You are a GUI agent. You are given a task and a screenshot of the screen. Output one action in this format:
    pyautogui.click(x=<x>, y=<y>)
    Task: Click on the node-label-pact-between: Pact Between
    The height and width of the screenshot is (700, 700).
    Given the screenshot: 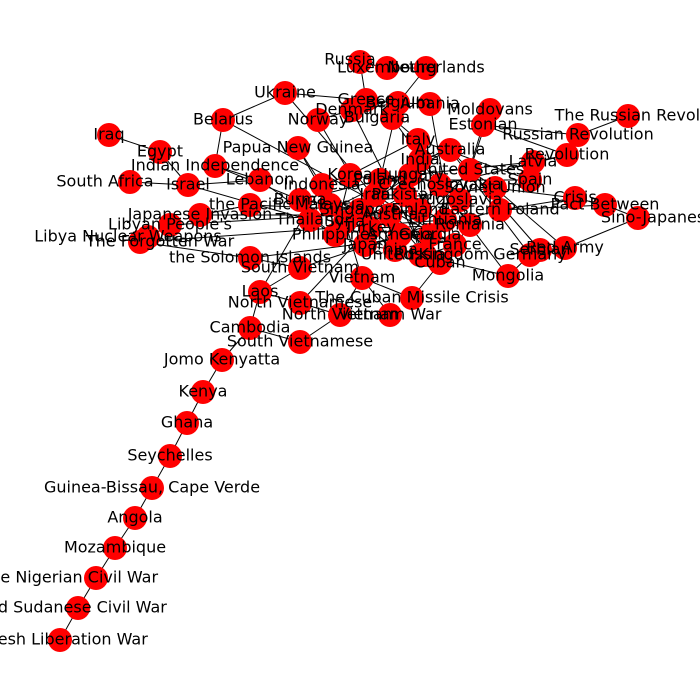 What is the action you would take?
    pyautogui.click(x=605, y=204)
    